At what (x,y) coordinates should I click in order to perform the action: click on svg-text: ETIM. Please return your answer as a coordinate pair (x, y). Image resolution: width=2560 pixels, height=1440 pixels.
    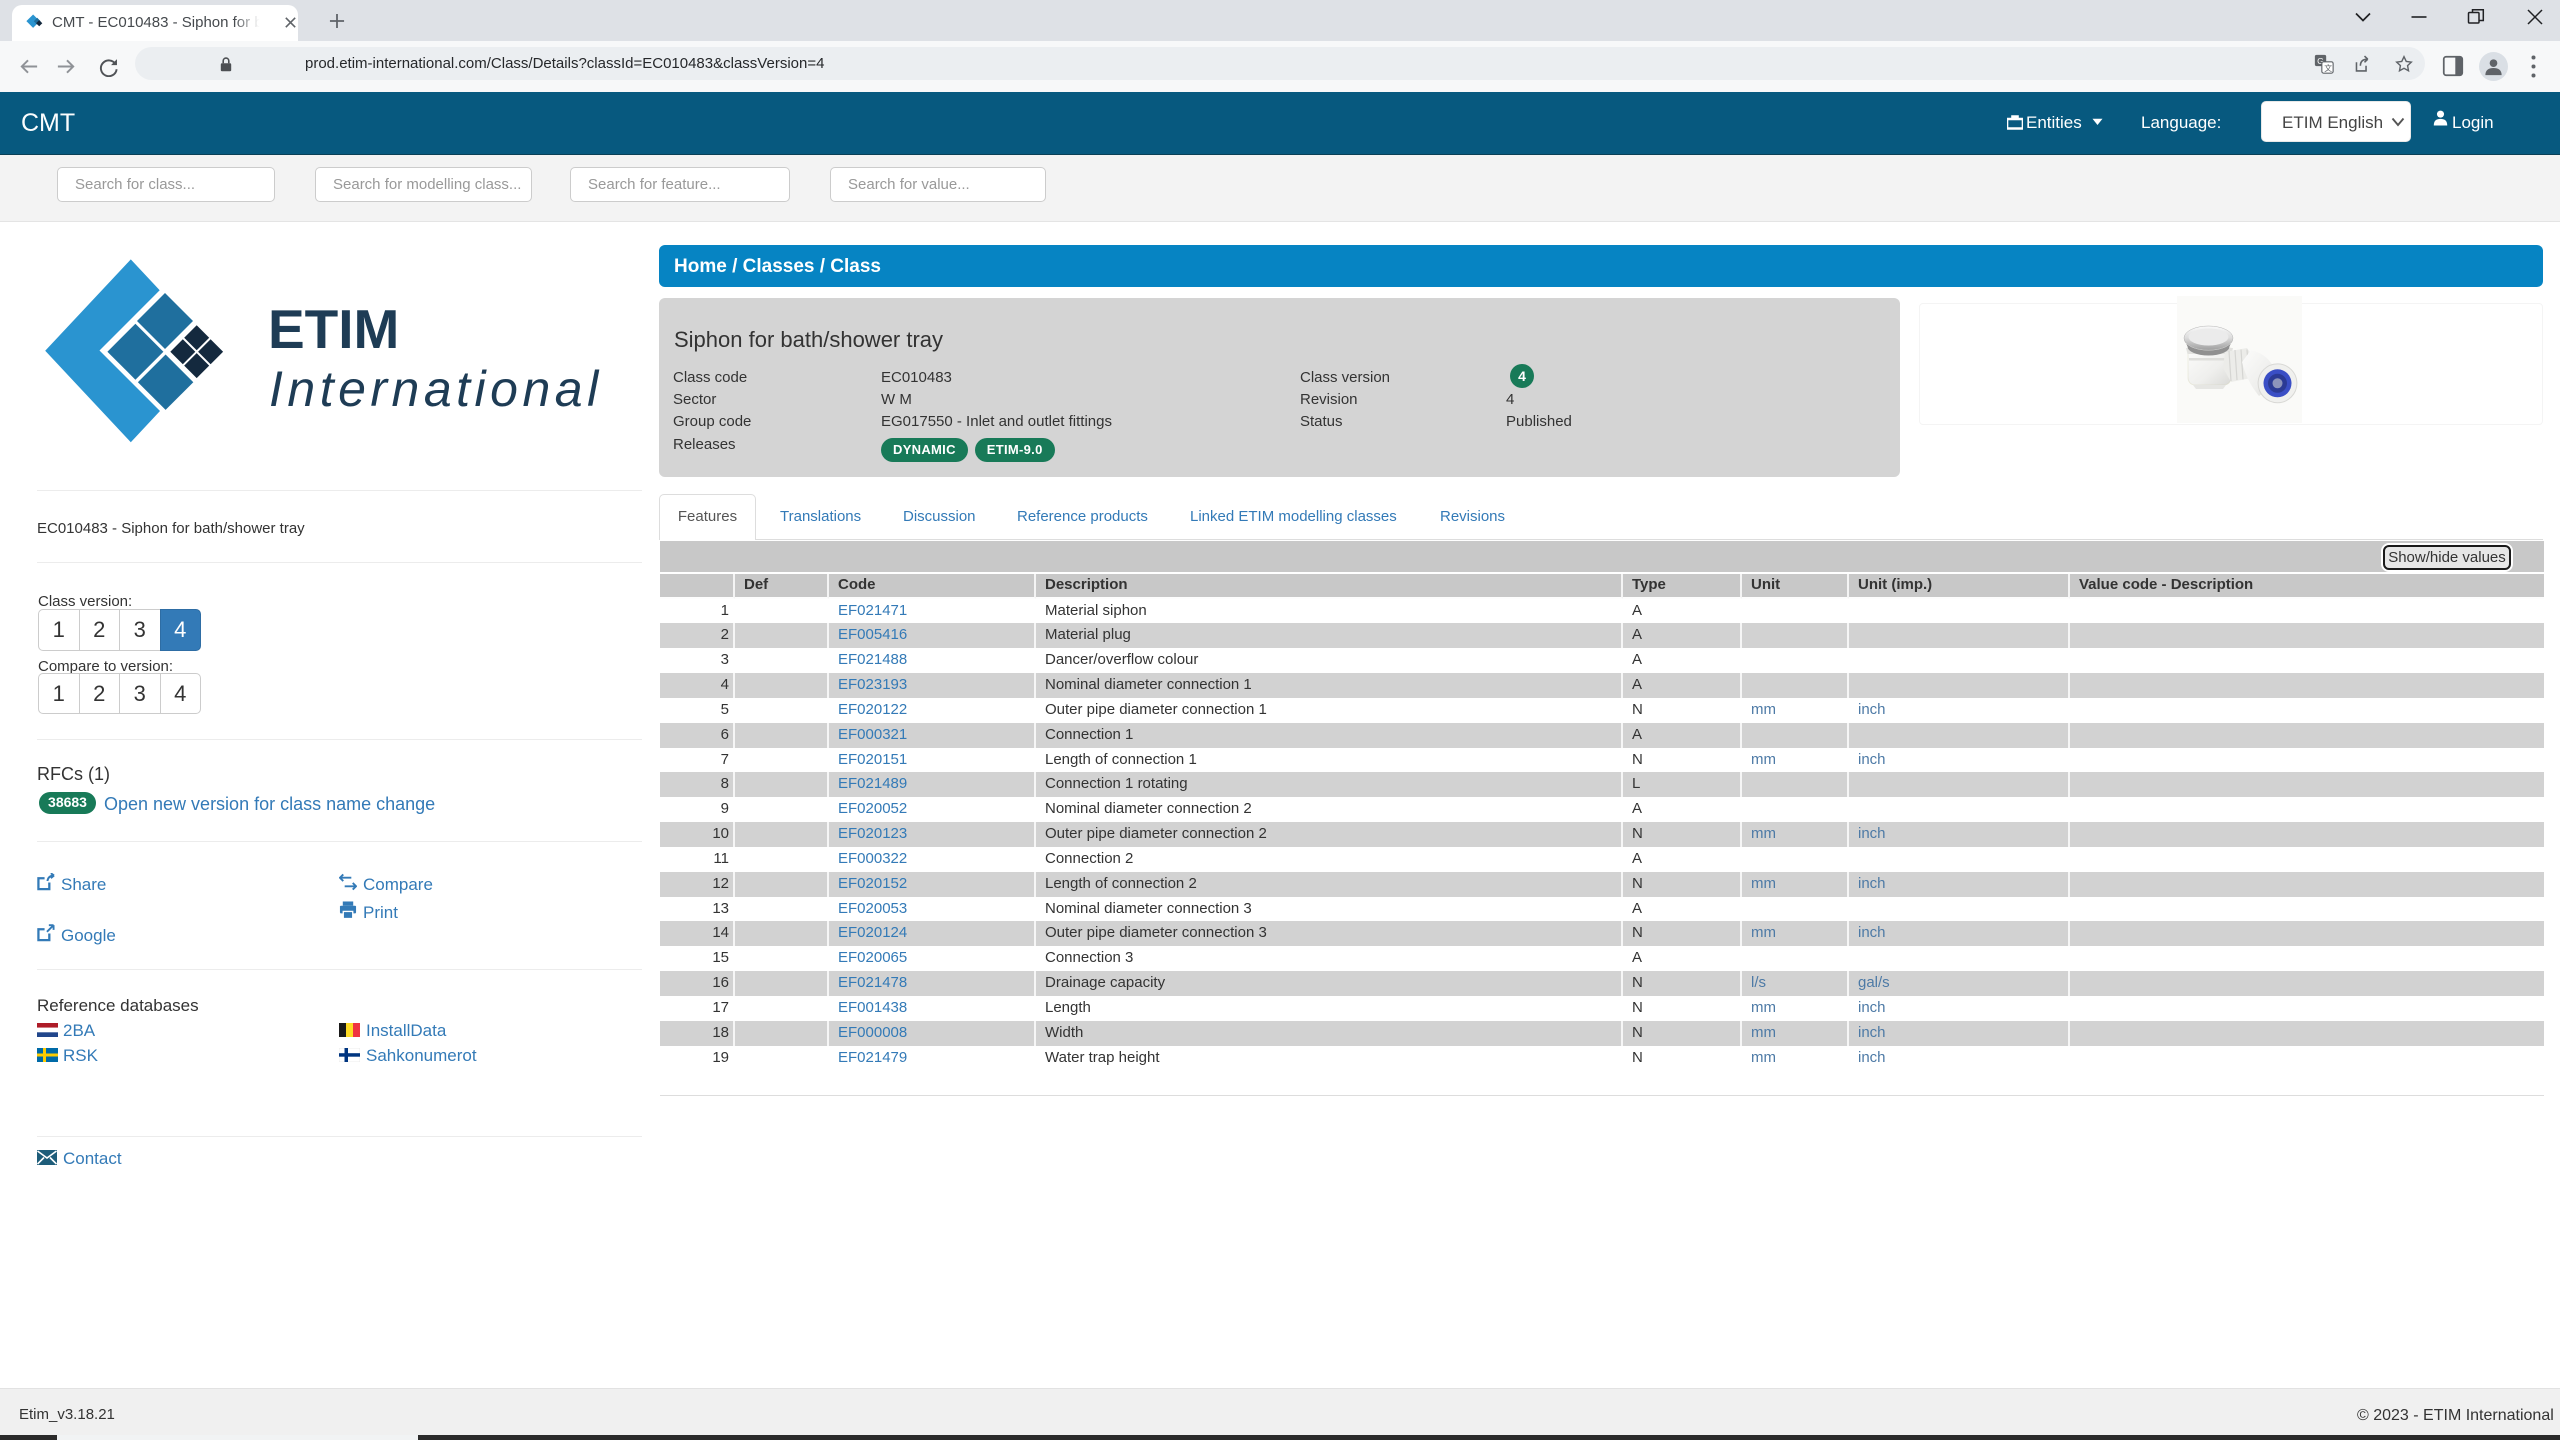
    Looking at the image, I should click on (333, 329).